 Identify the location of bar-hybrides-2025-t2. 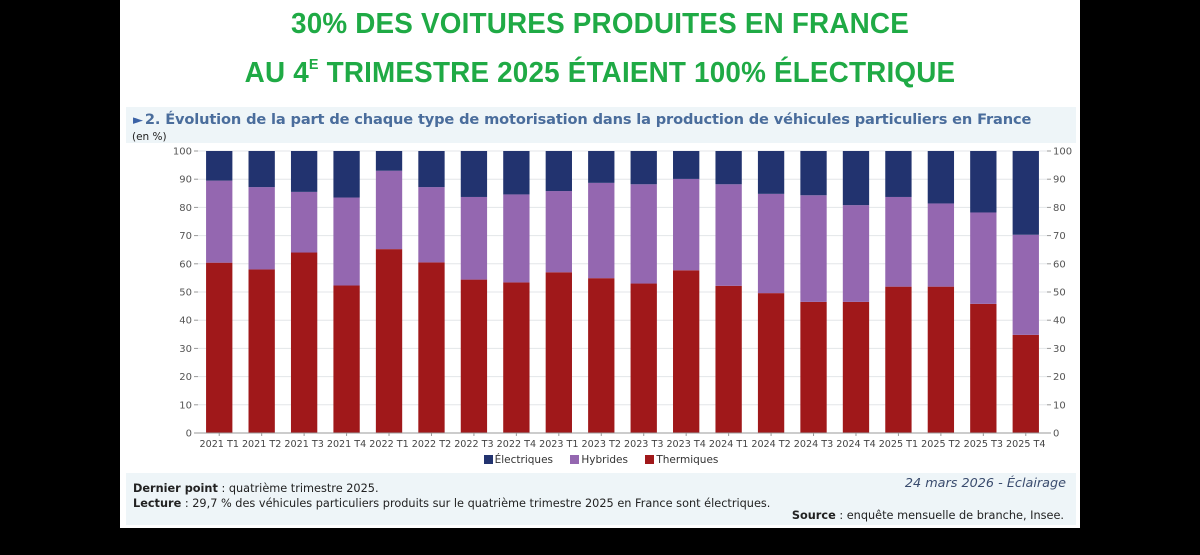
(941, 245).